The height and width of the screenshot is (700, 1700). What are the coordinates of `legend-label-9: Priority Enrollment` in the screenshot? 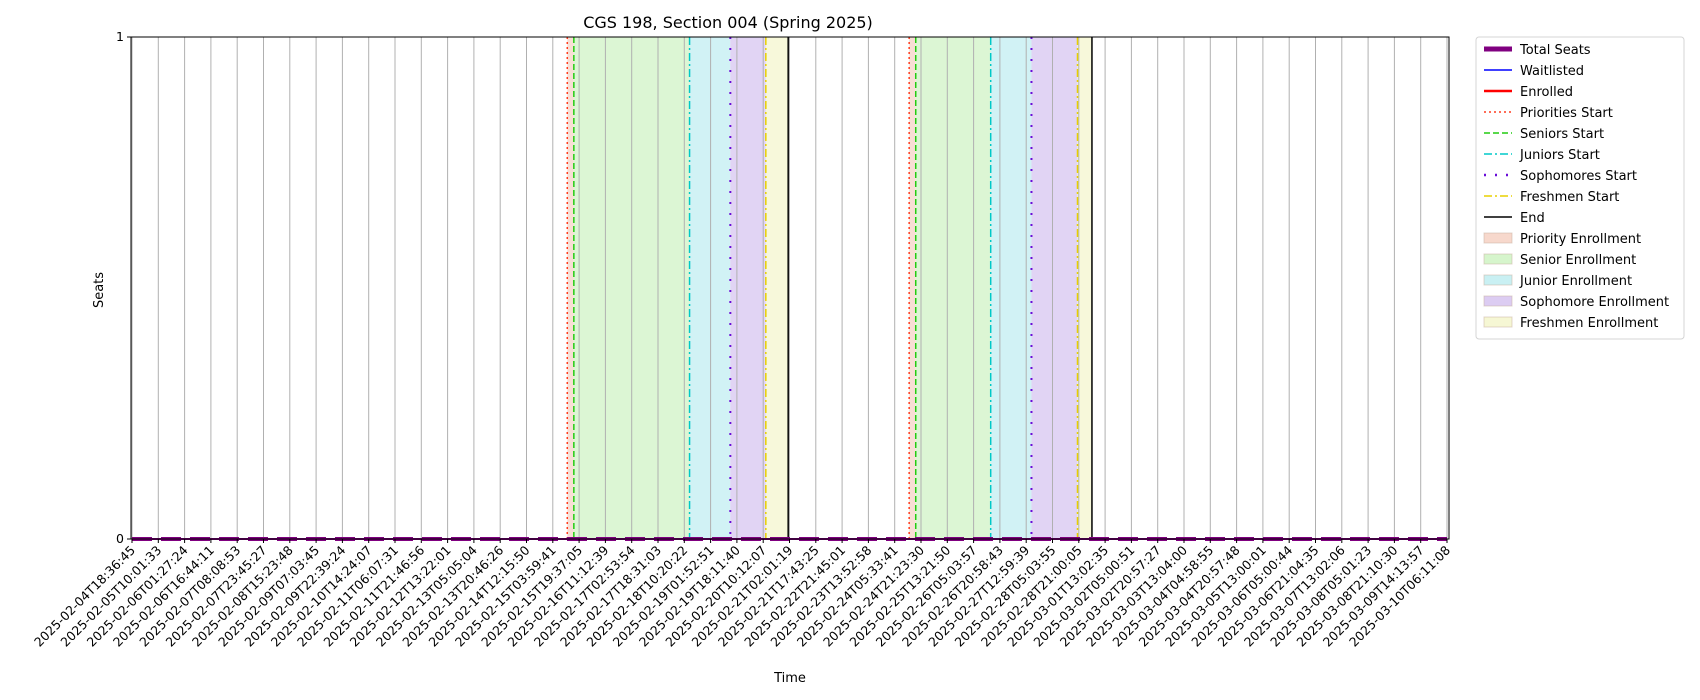 It's located at (1580, 239).